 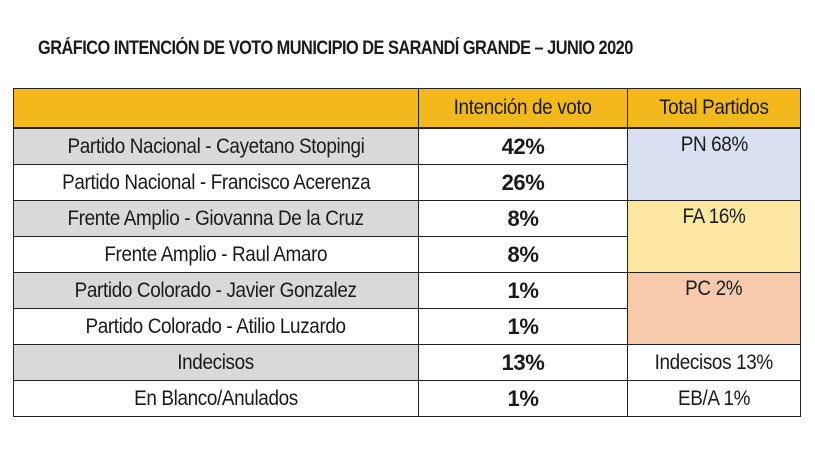 I want to click on table-row: Frente Amplio - Raul Amaro 8%, so click(x=407, y=254).